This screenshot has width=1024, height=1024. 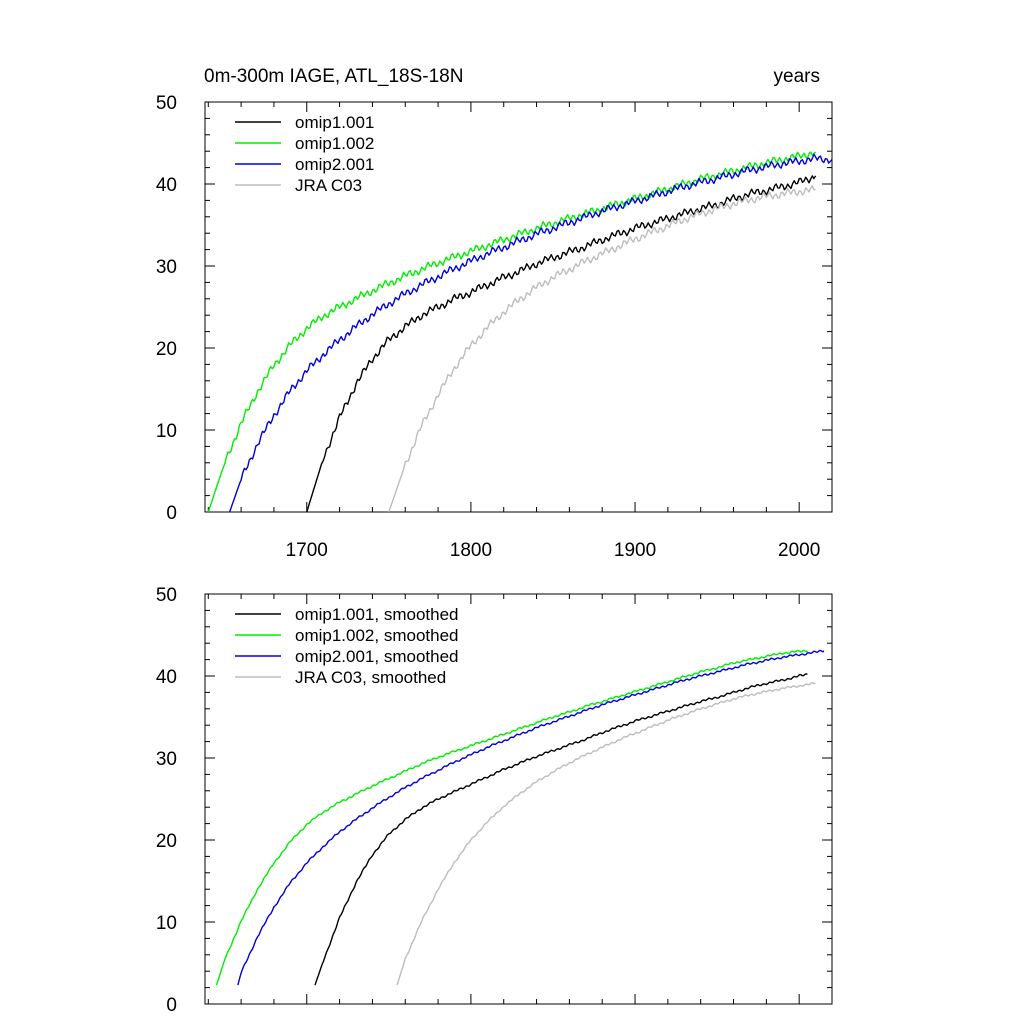 What do you see at coordinates (799, 550) in the screenshot?
I see `x-tick-label: 2000` at bounding box center [799, 550].